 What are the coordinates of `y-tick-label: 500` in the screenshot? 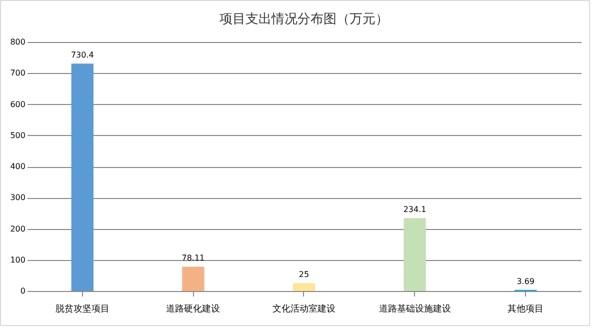 It's located at (18, 135).